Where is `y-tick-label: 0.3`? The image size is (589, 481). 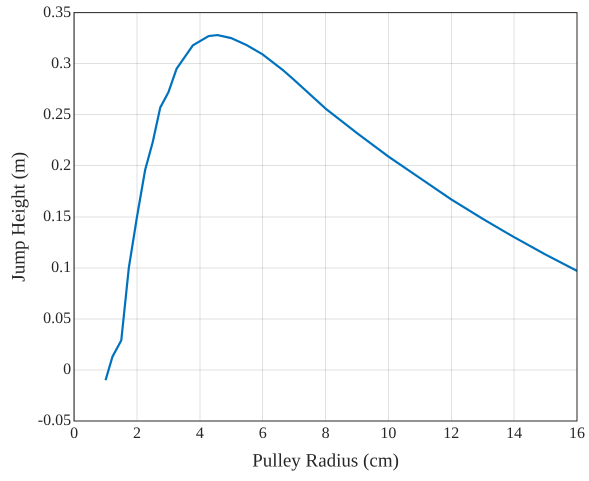
y-tick-label: 0.3 is located at coordinates (61, 63).